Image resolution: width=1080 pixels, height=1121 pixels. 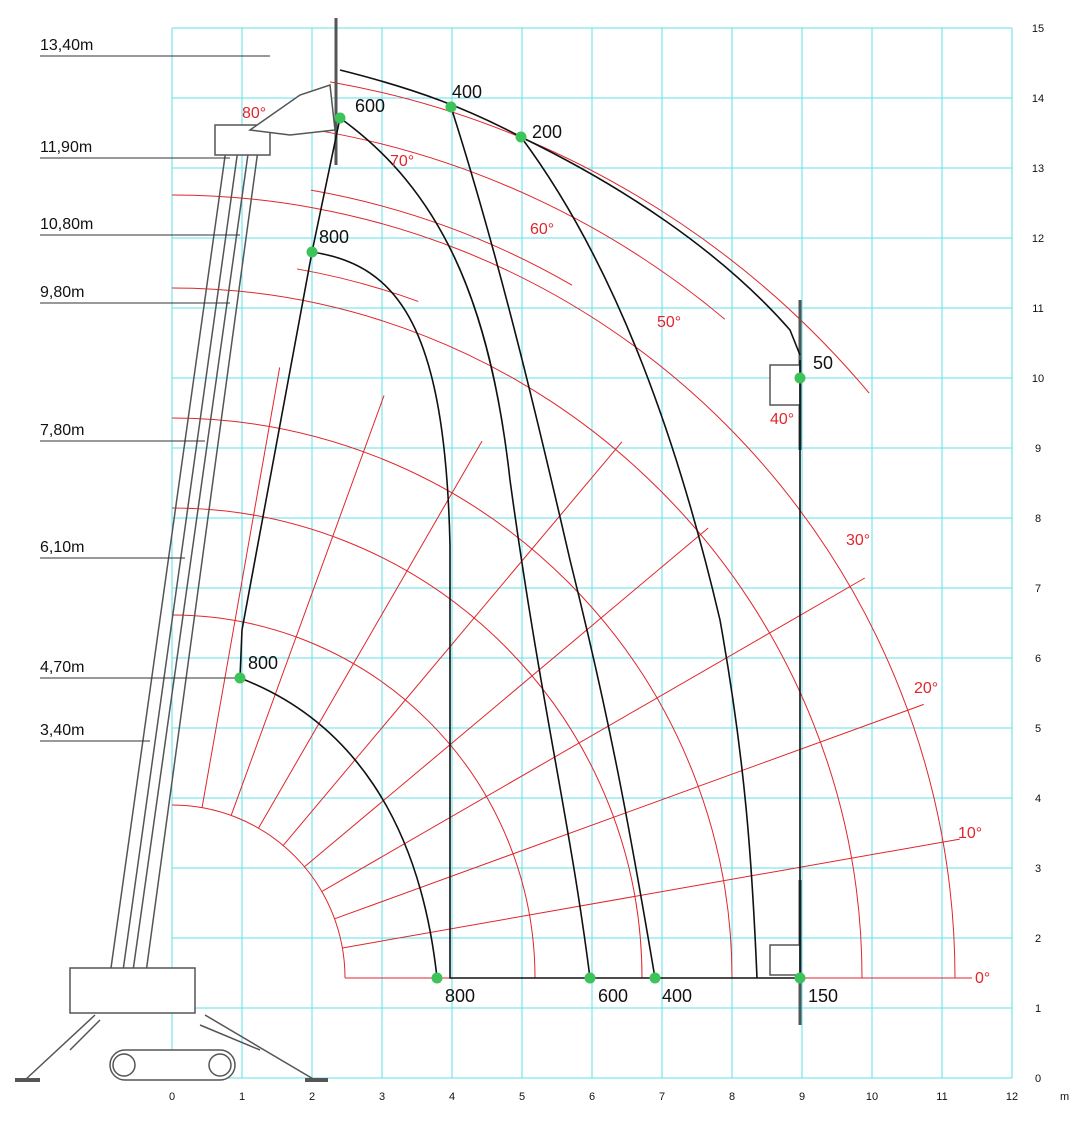 What do you see at coordinates (782, 419) in the screenshot?
I see `angle-label: 40°` at bounding box center [782, 419].